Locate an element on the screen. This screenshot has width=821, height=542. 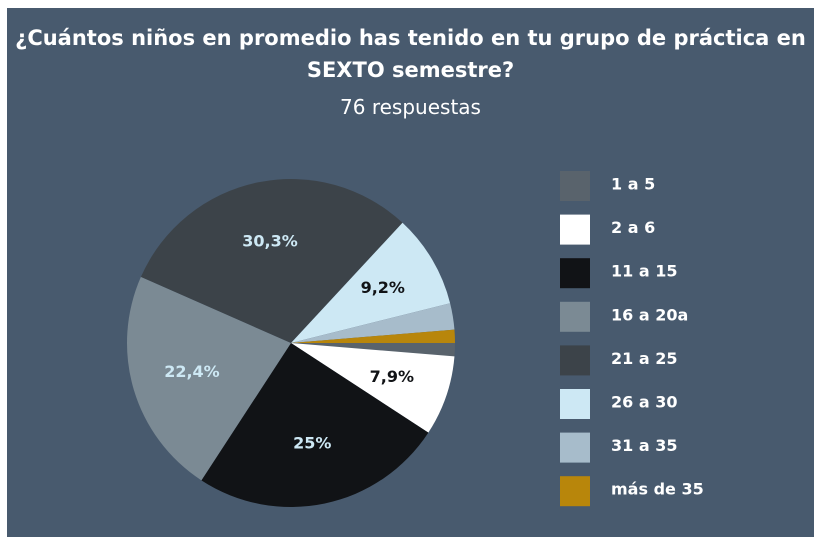
slice-label: 9,2% is located at coordinates (383, 287).